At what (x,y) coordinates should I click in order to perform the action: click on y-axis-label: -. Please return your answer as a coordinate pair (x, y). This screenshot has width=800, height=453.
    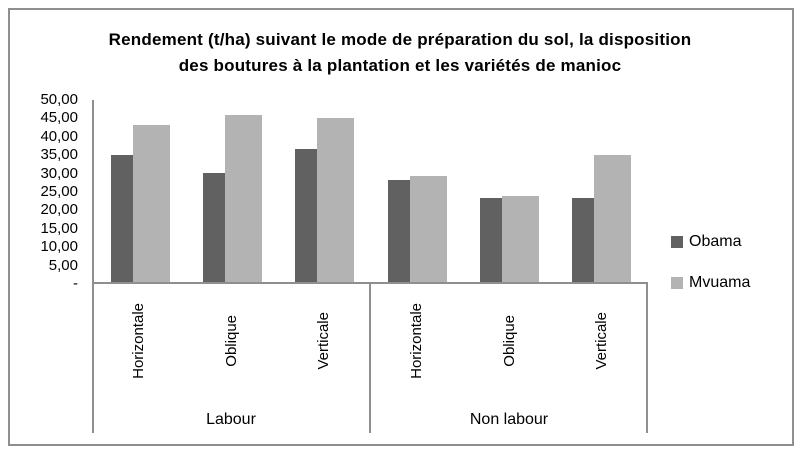
    Looking at the image, I should click on (75, 283).